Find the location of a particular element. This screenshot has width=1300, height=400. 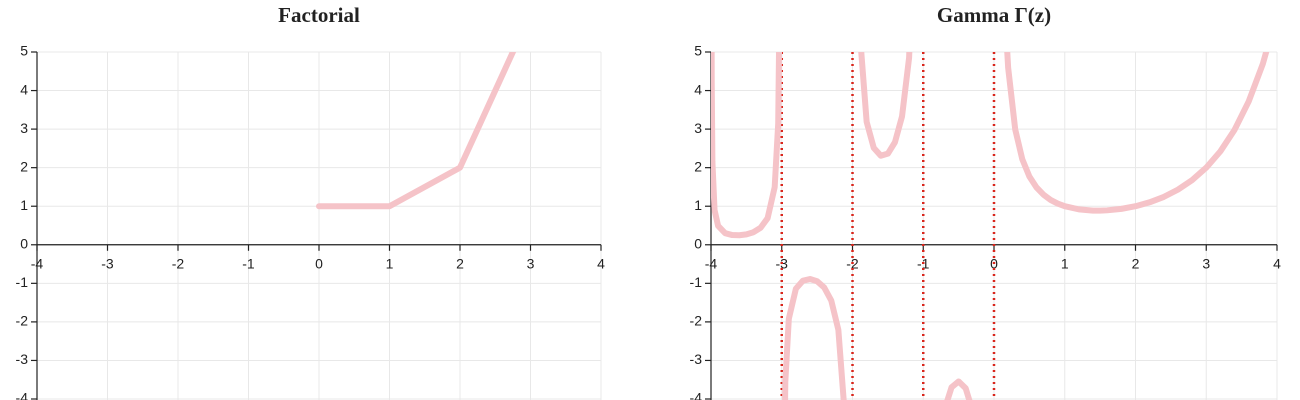

x-tick-label: -1 is located at coordinates (248, 263).